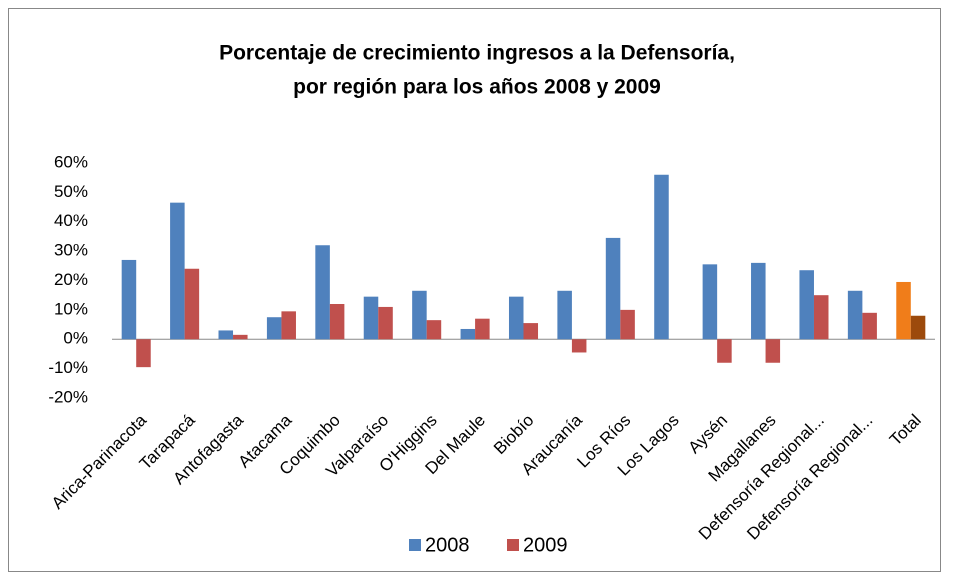 The image size is (954, 585). Describe the element at coordinates (68, 396) in the screenshot. I see `y-tick-label: -20%` at that location.